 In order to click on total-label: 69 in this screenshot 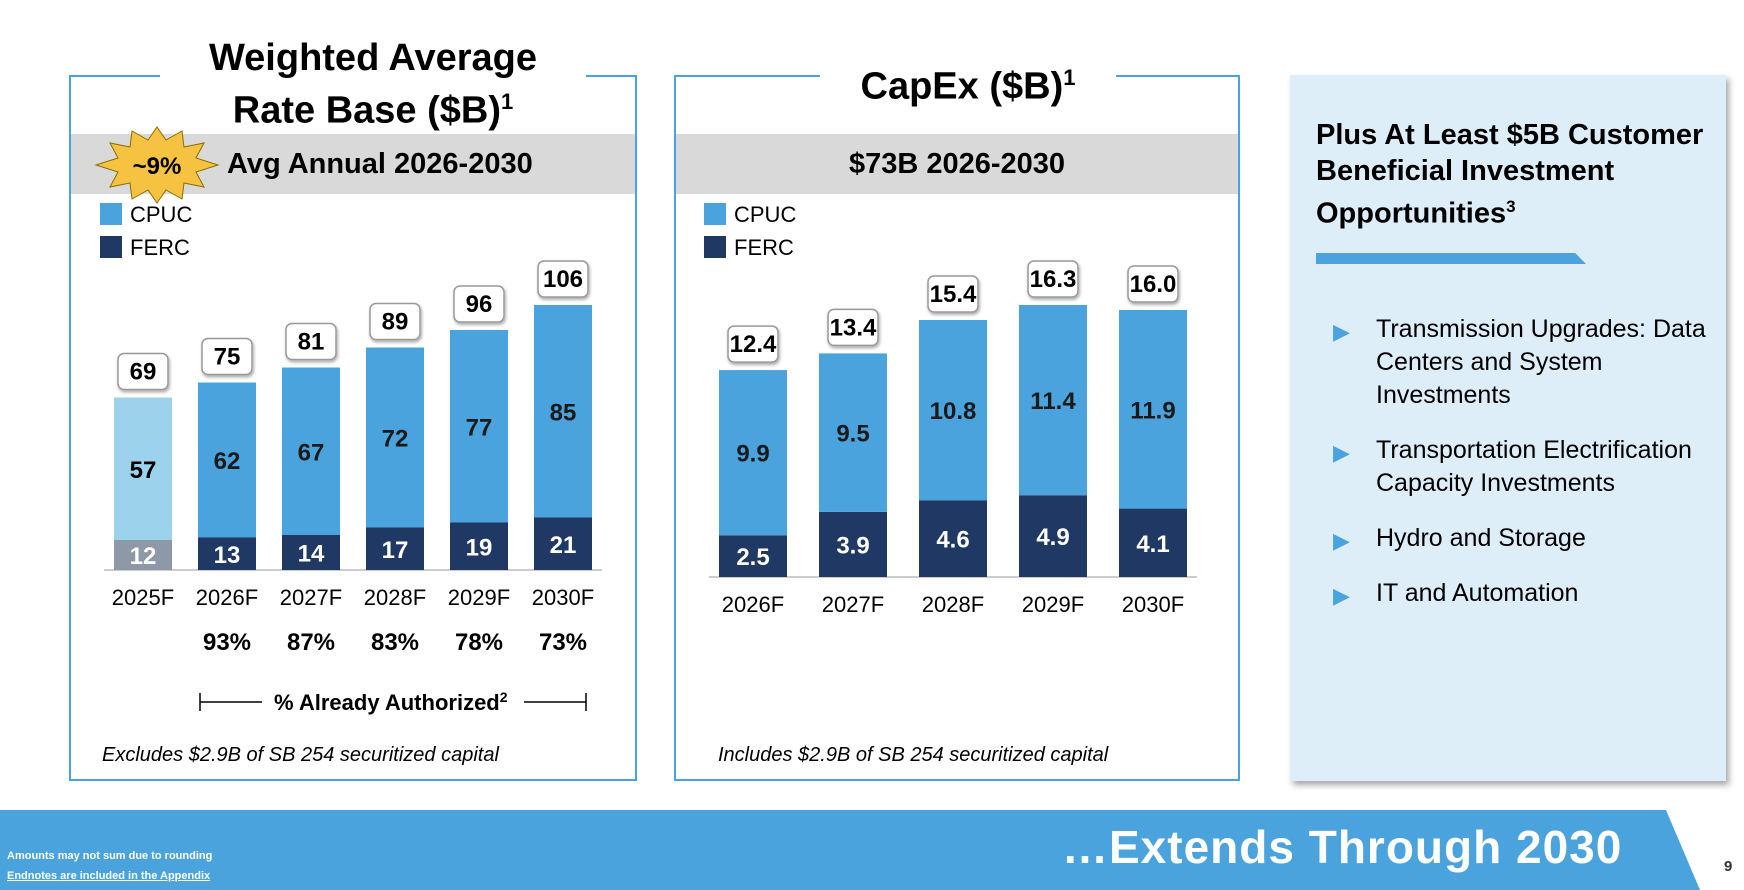, I will do `click(143, 372)`.